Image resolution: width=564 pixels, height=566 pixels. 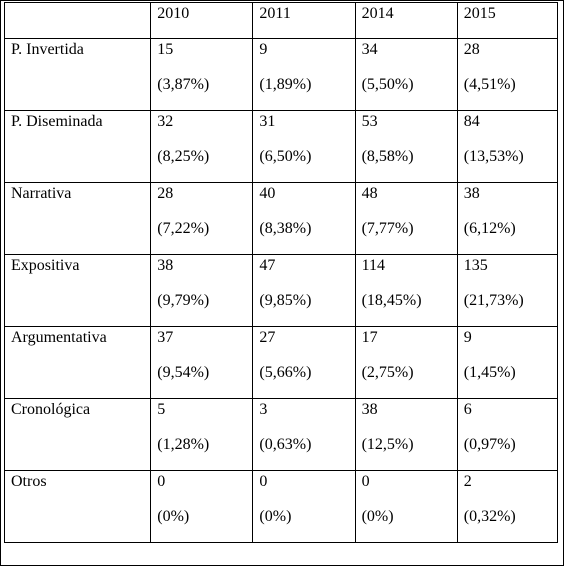 I want to click on cell-percentage: (0,32%), so click(x=489, y=516).